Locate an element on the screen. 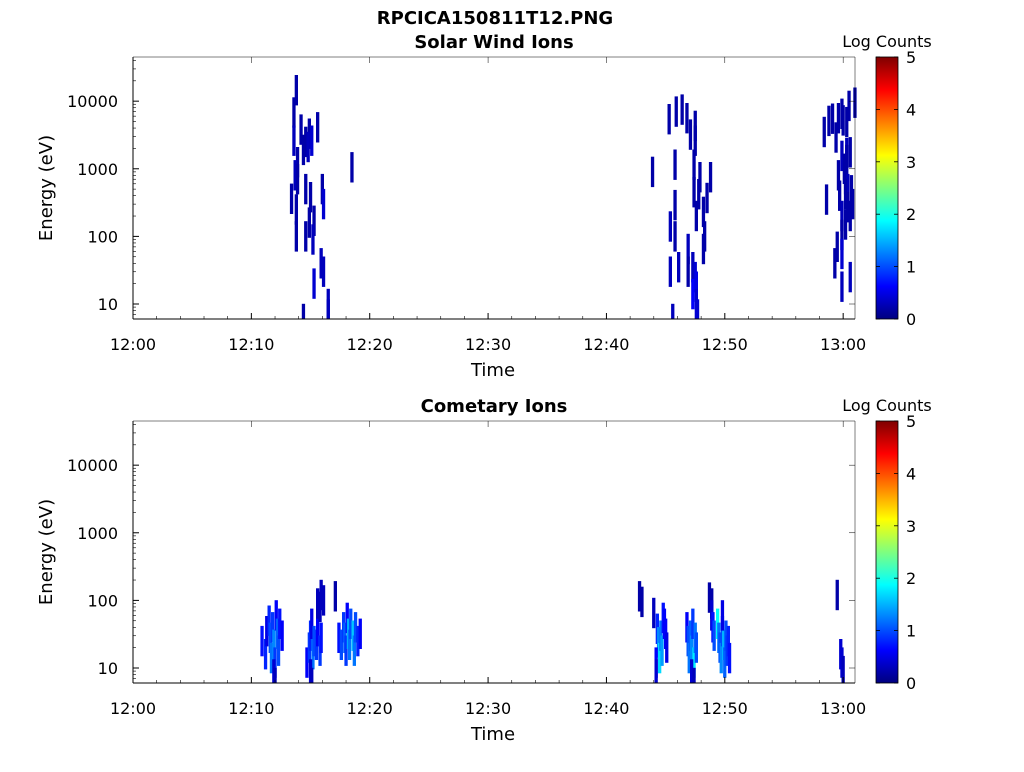 This screenshot has height=772, width=1024. panel-title: Solar Wind Ions is located at coordinates (493, 42).